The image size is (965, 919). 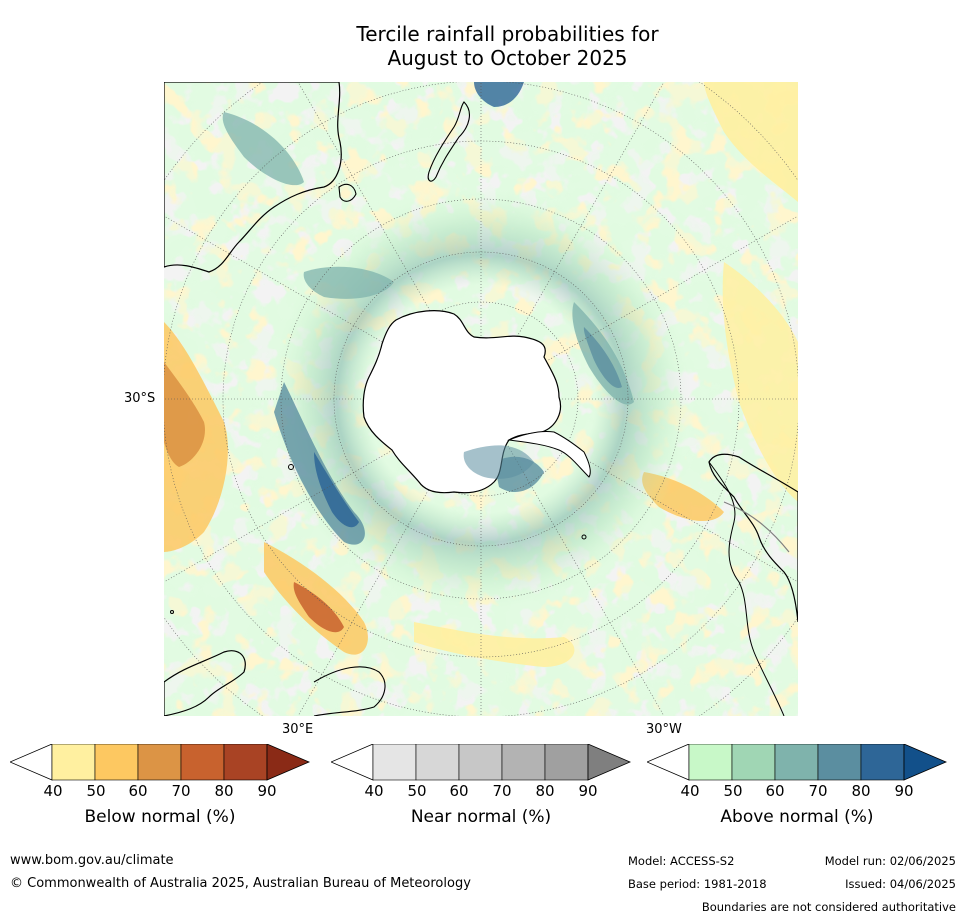 What do you see at coordinates (775, 791) in the screenshot?
I see `above-tick-60: 60` at bounding box center [775, 791].